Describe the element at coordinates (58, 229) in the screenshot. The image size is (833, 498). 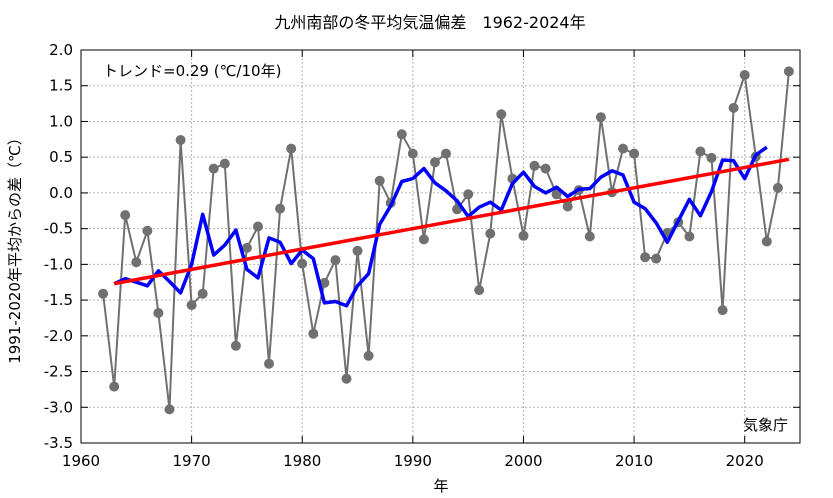
I see `y-tick-label: -0.5` at that location.